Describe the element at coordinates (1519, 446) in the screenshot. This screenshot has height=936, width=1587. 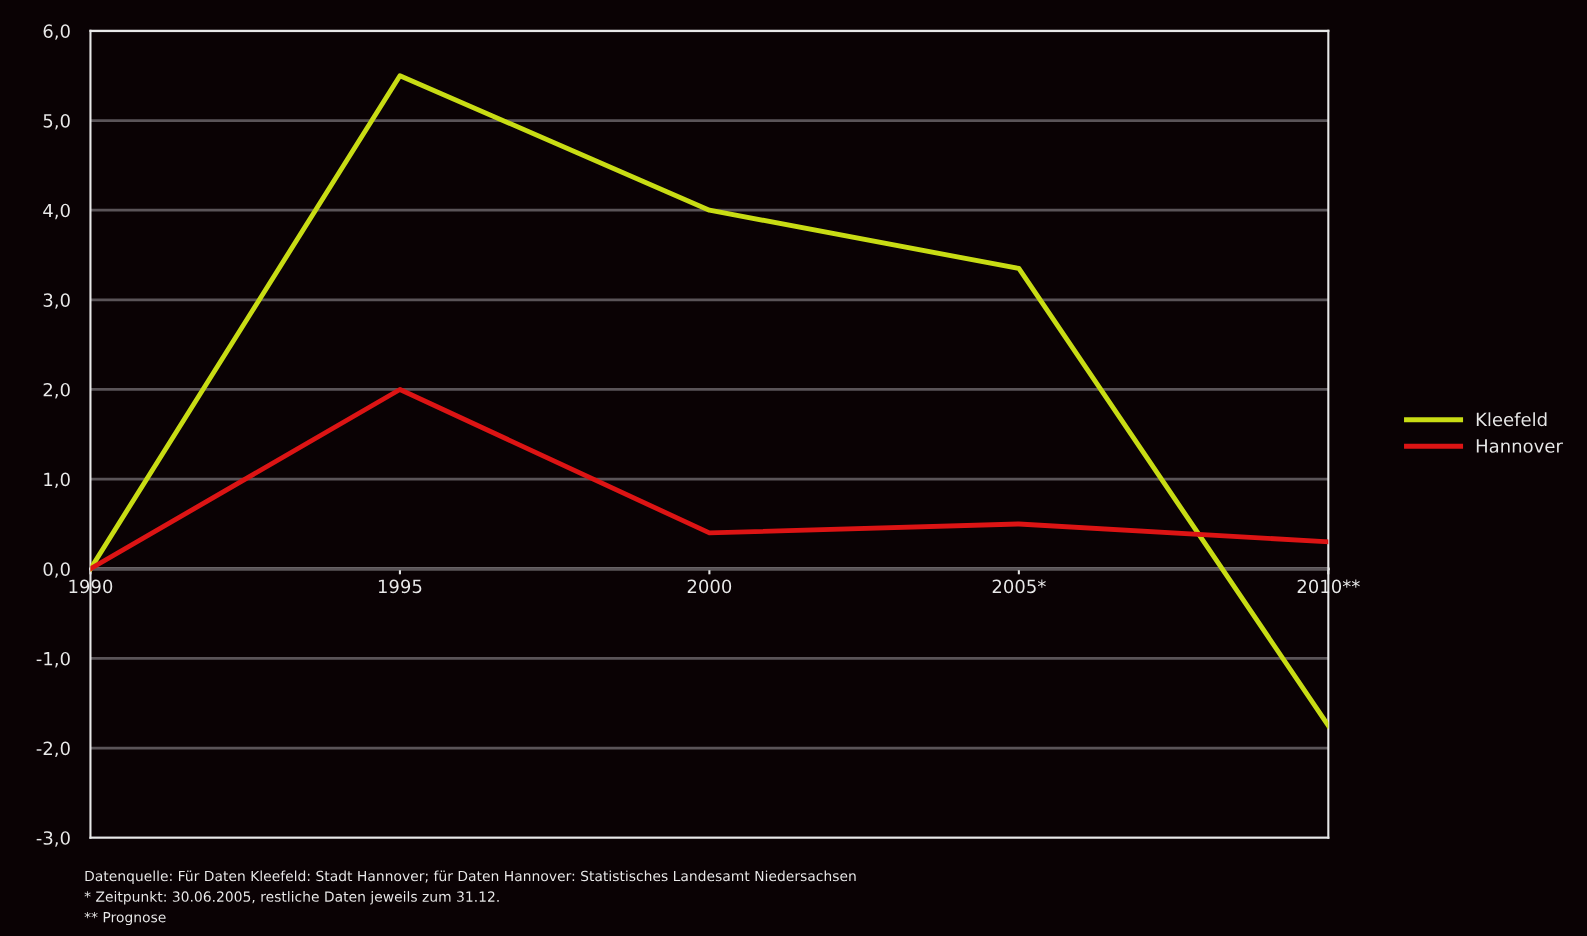
I see `legend-label: Hannover` at that location.